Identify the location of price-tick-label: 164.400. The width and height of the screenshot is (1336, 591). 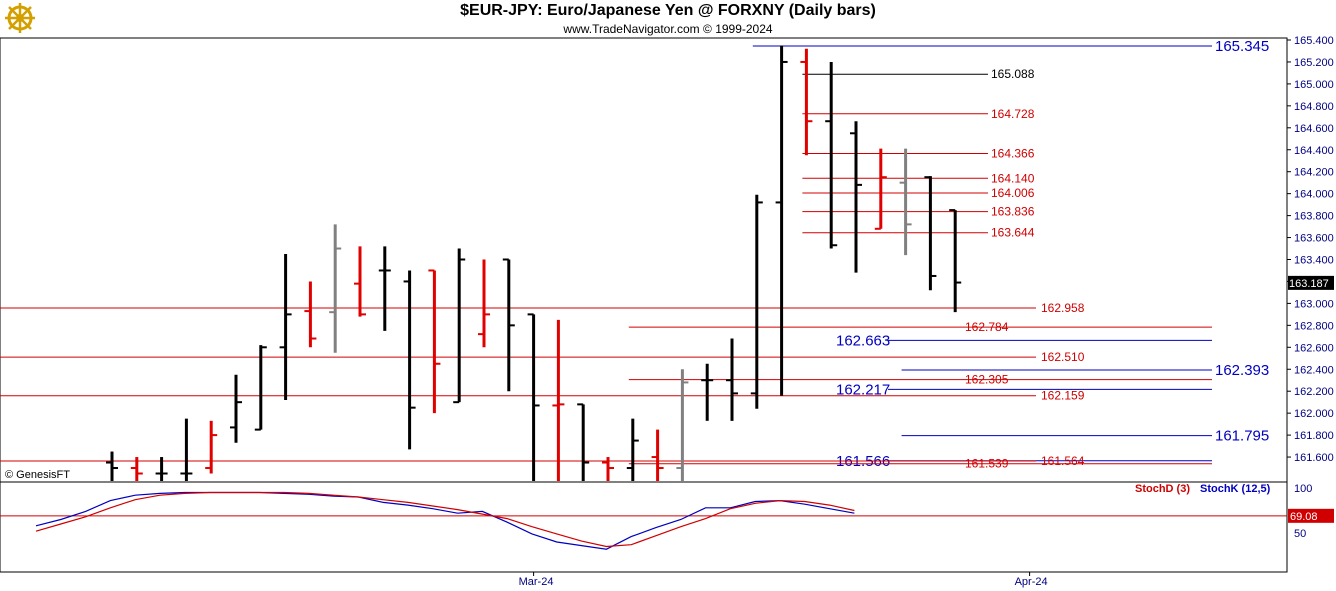
(1314, 151).